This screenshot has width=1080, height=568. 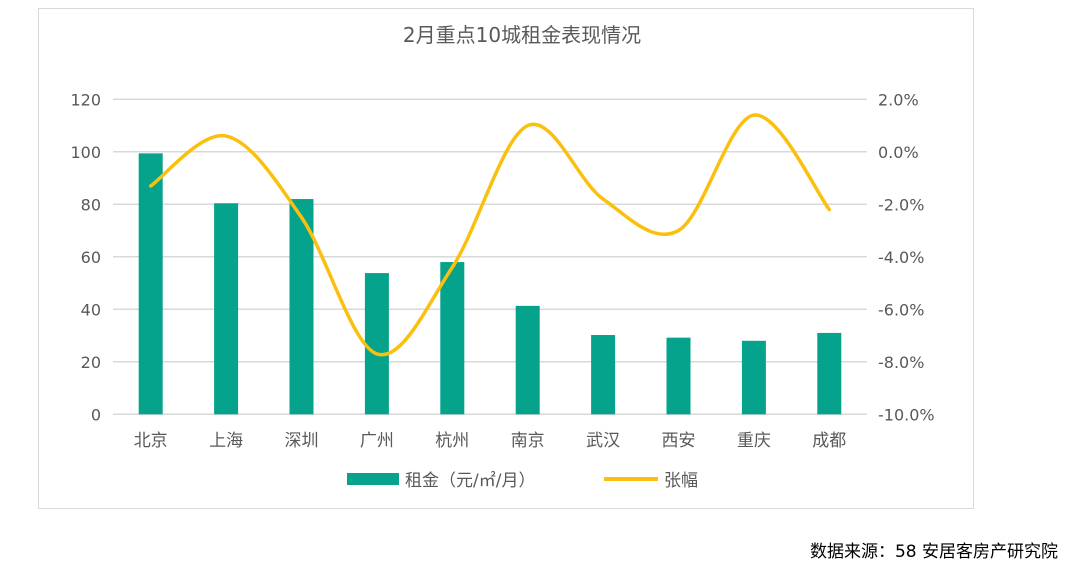 I want to click on right-tick-label: 2.0%, so click(x=898, y=99).